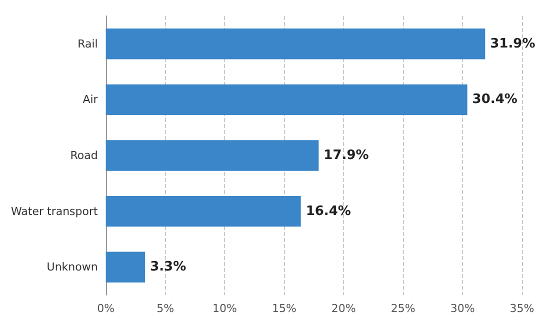 The height and width of the screenshot is (331, 550). Describe the element at coordinates (90, 99) in the screenshot. I see `y-tick-label: Air` at that location.